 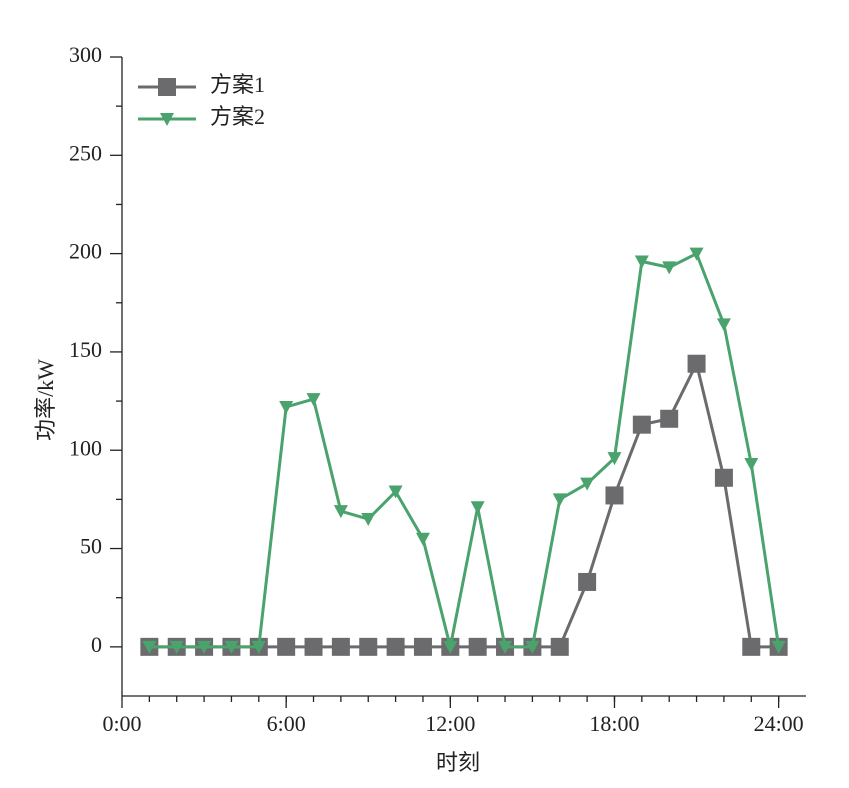 What do you see at coordinates (614, 723) in the screenshot?
I see `x-tick-label: 18:00` at bounding box center [614, 723].